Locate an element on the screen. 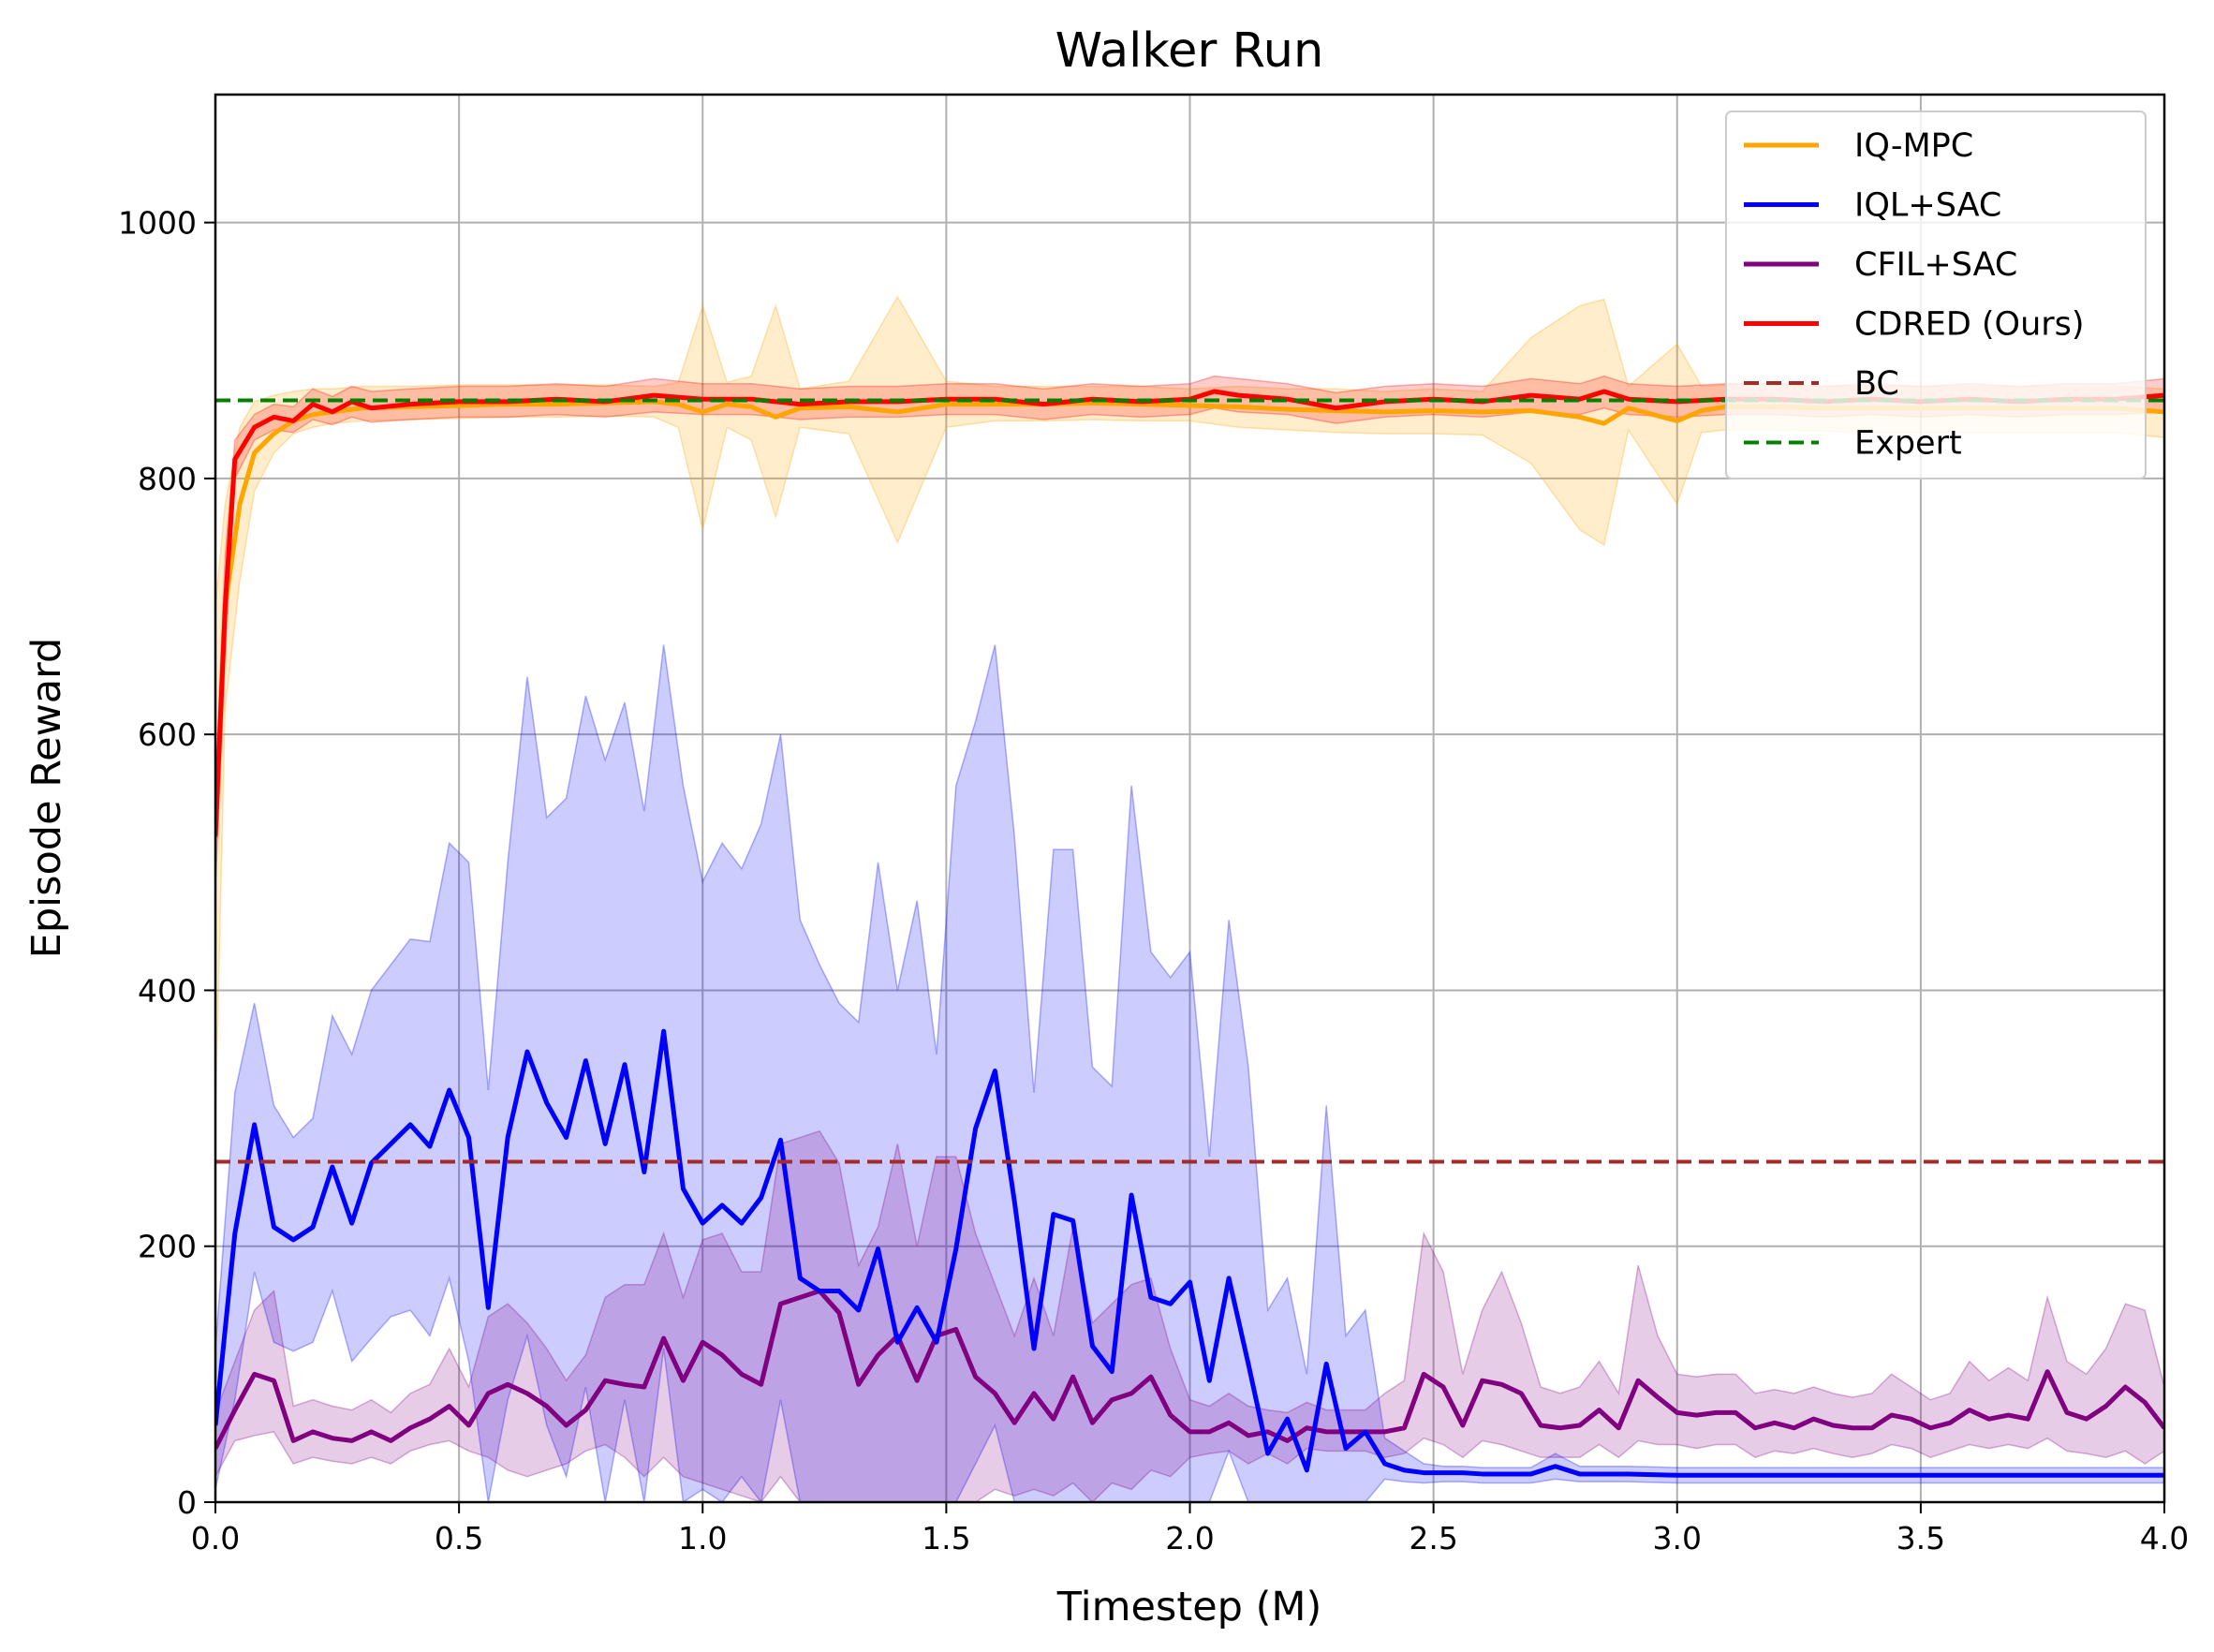 This screenshot has width=2214, height=1652. x-tick-label: 0.0 is located at coordinates (215, 1538).